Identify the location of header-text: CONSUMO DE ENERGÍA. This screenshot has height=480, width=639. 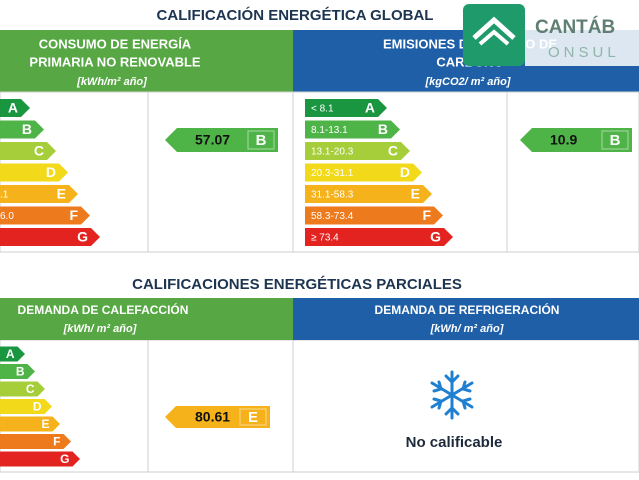
(115, 43).